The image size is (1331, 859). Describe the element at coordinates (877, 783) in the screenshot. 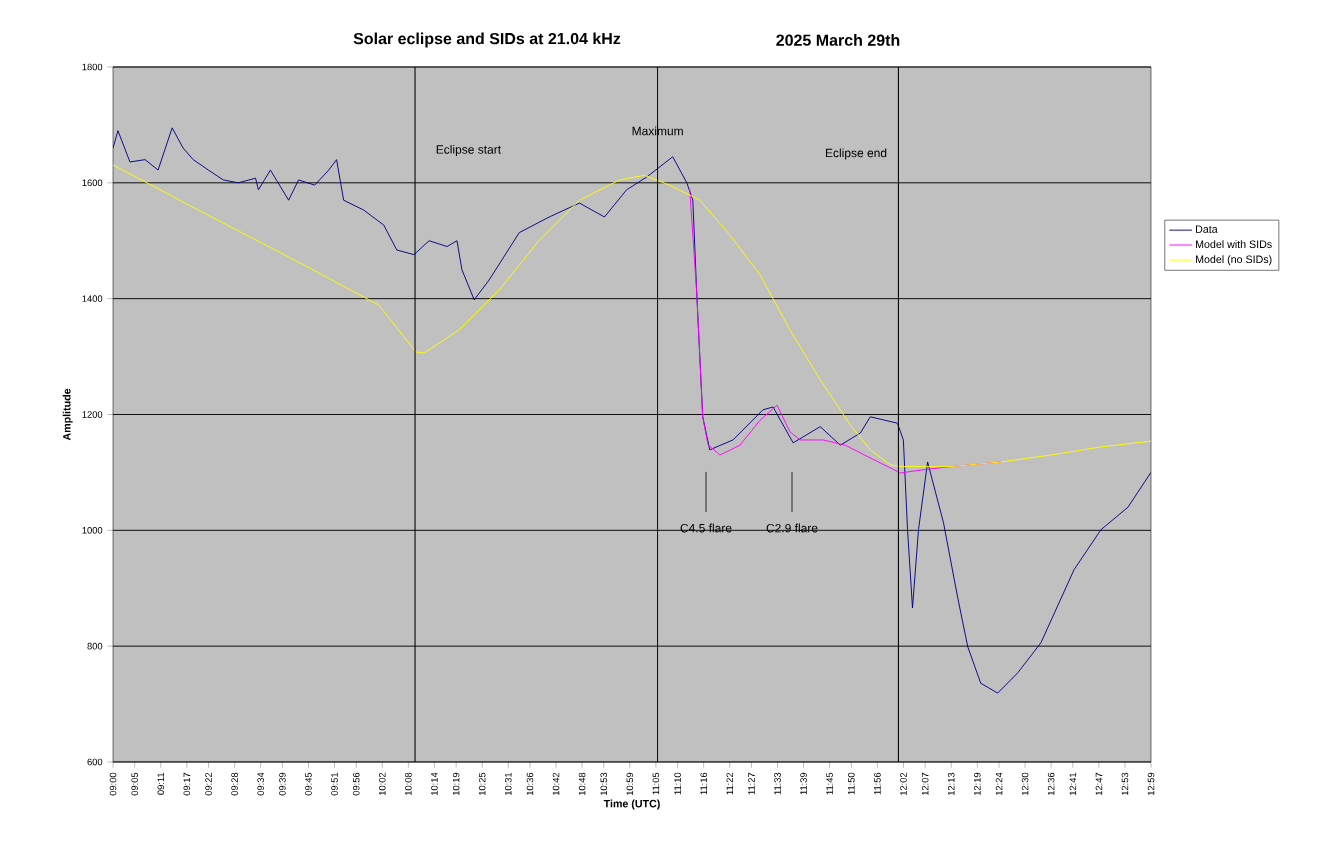

I see `x-tick-label: 11:56` at that location.